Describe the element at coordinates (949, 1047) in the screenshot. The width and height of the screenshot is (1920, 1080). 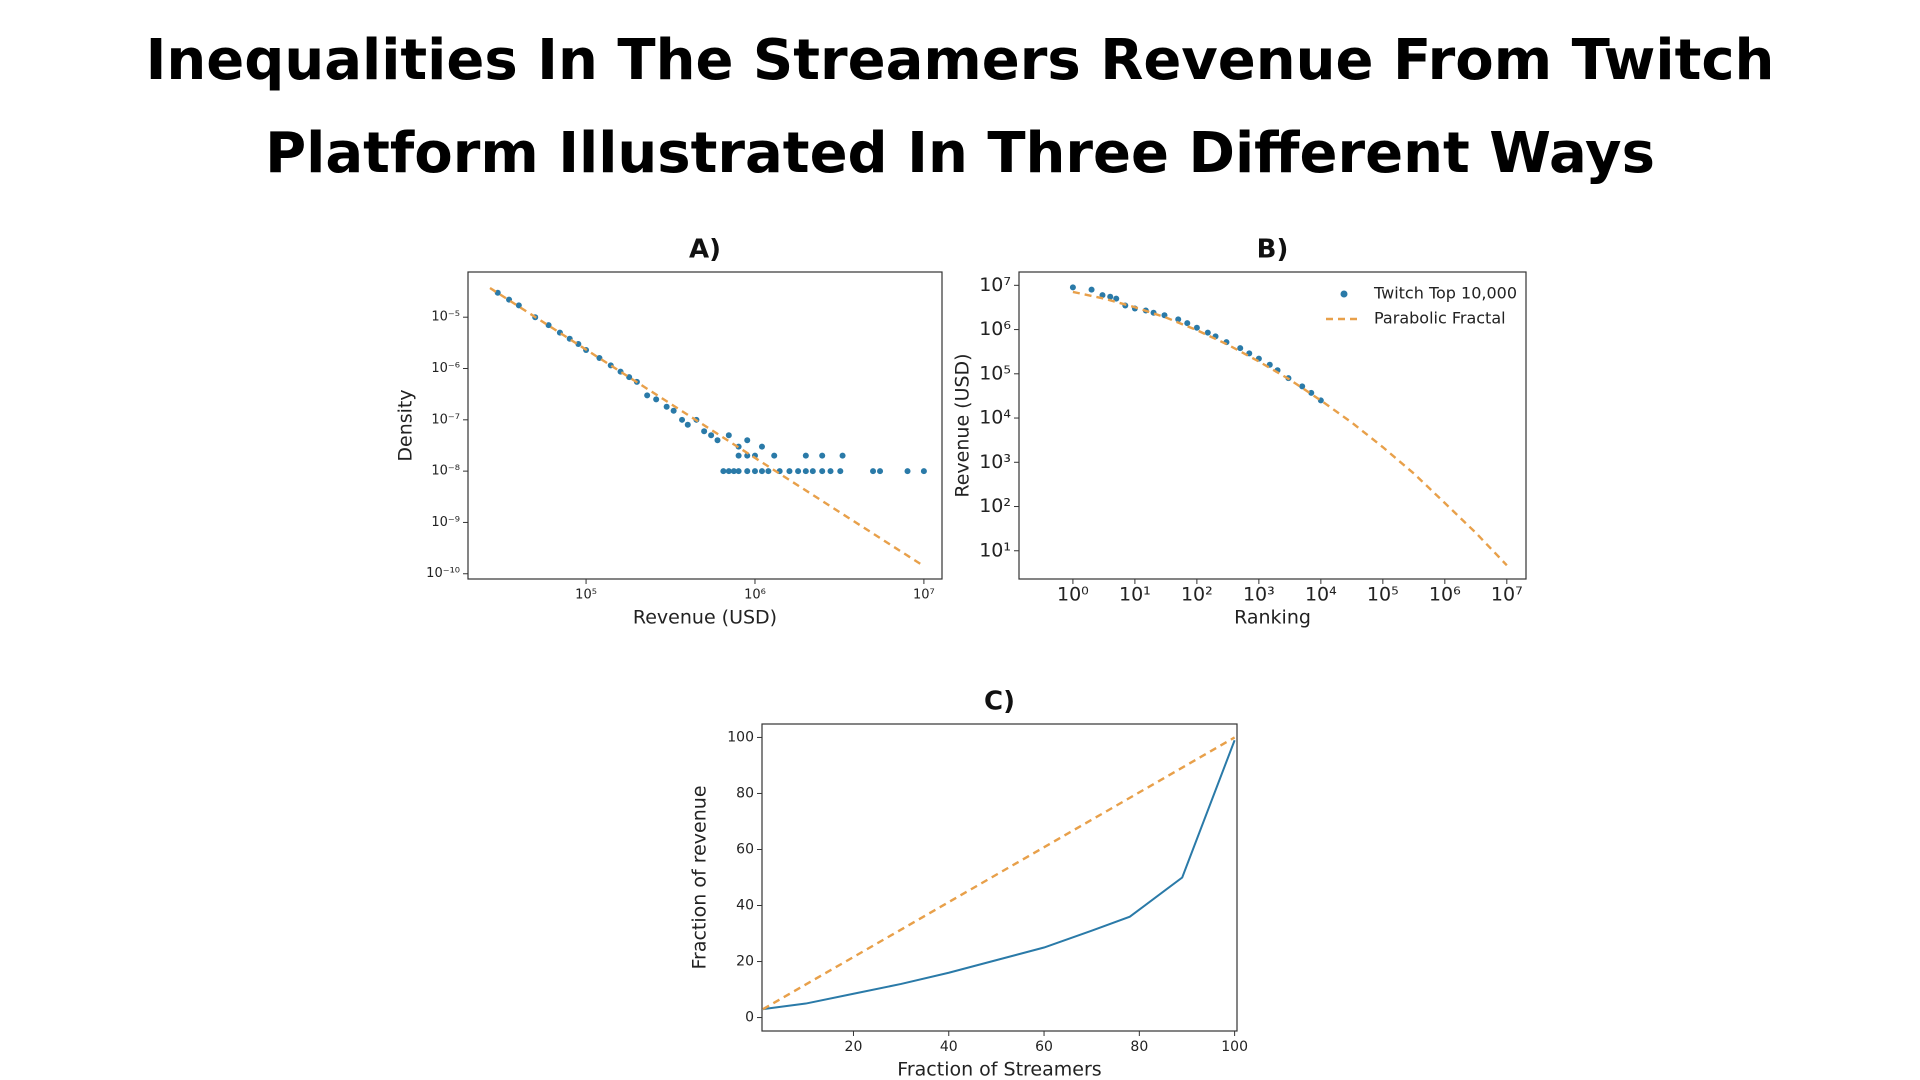
I see `x-tick-label: 40` at that location.